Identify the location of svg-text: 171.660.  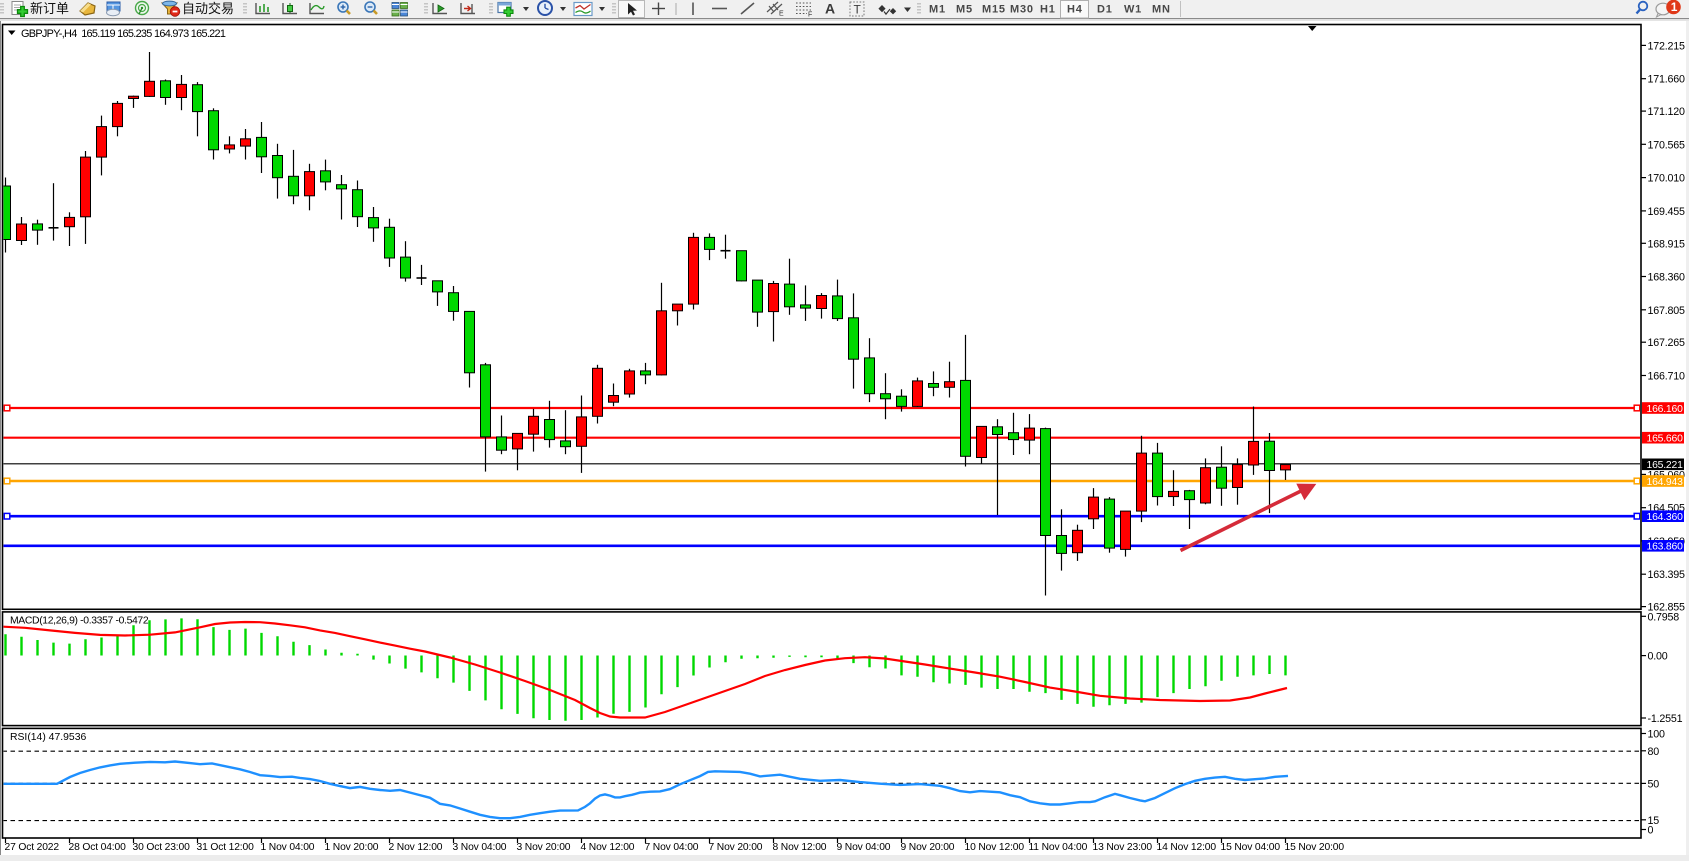
(1666, 80).